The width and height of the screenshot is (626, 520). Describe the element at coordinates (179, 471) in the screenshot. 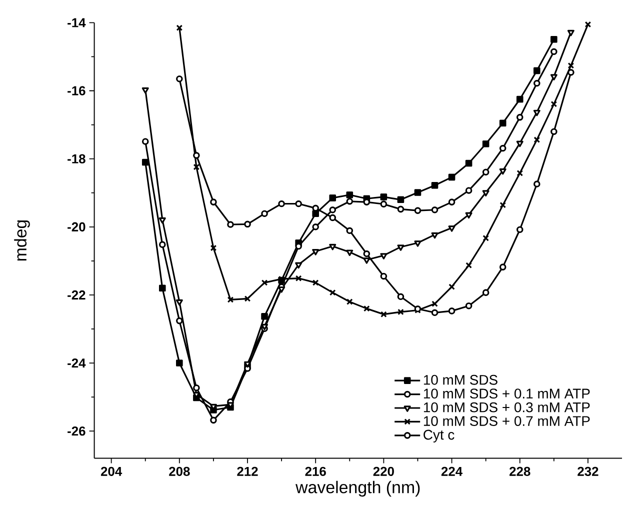

I see `x-tick-label: 208` at that location.